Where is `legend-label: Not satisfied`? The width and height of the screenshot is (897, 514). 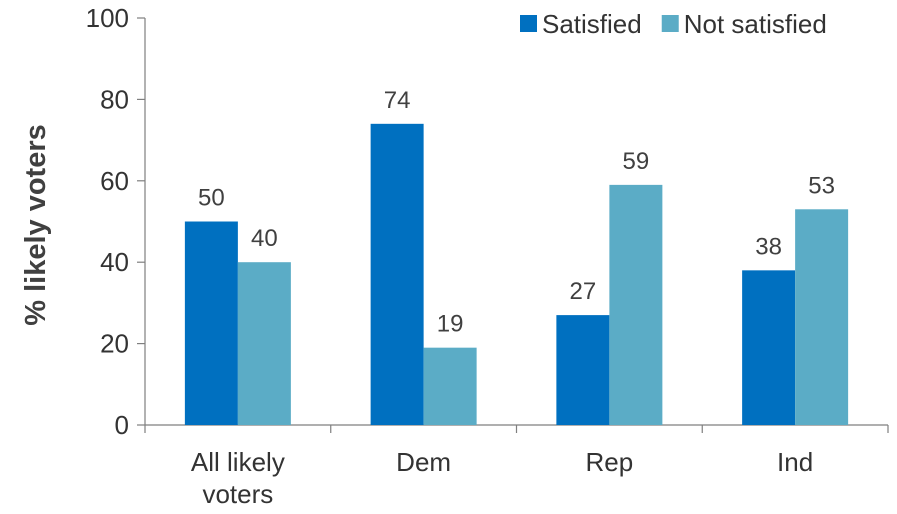
legend-label: Not satisfied is located at coordinates (755, 24).